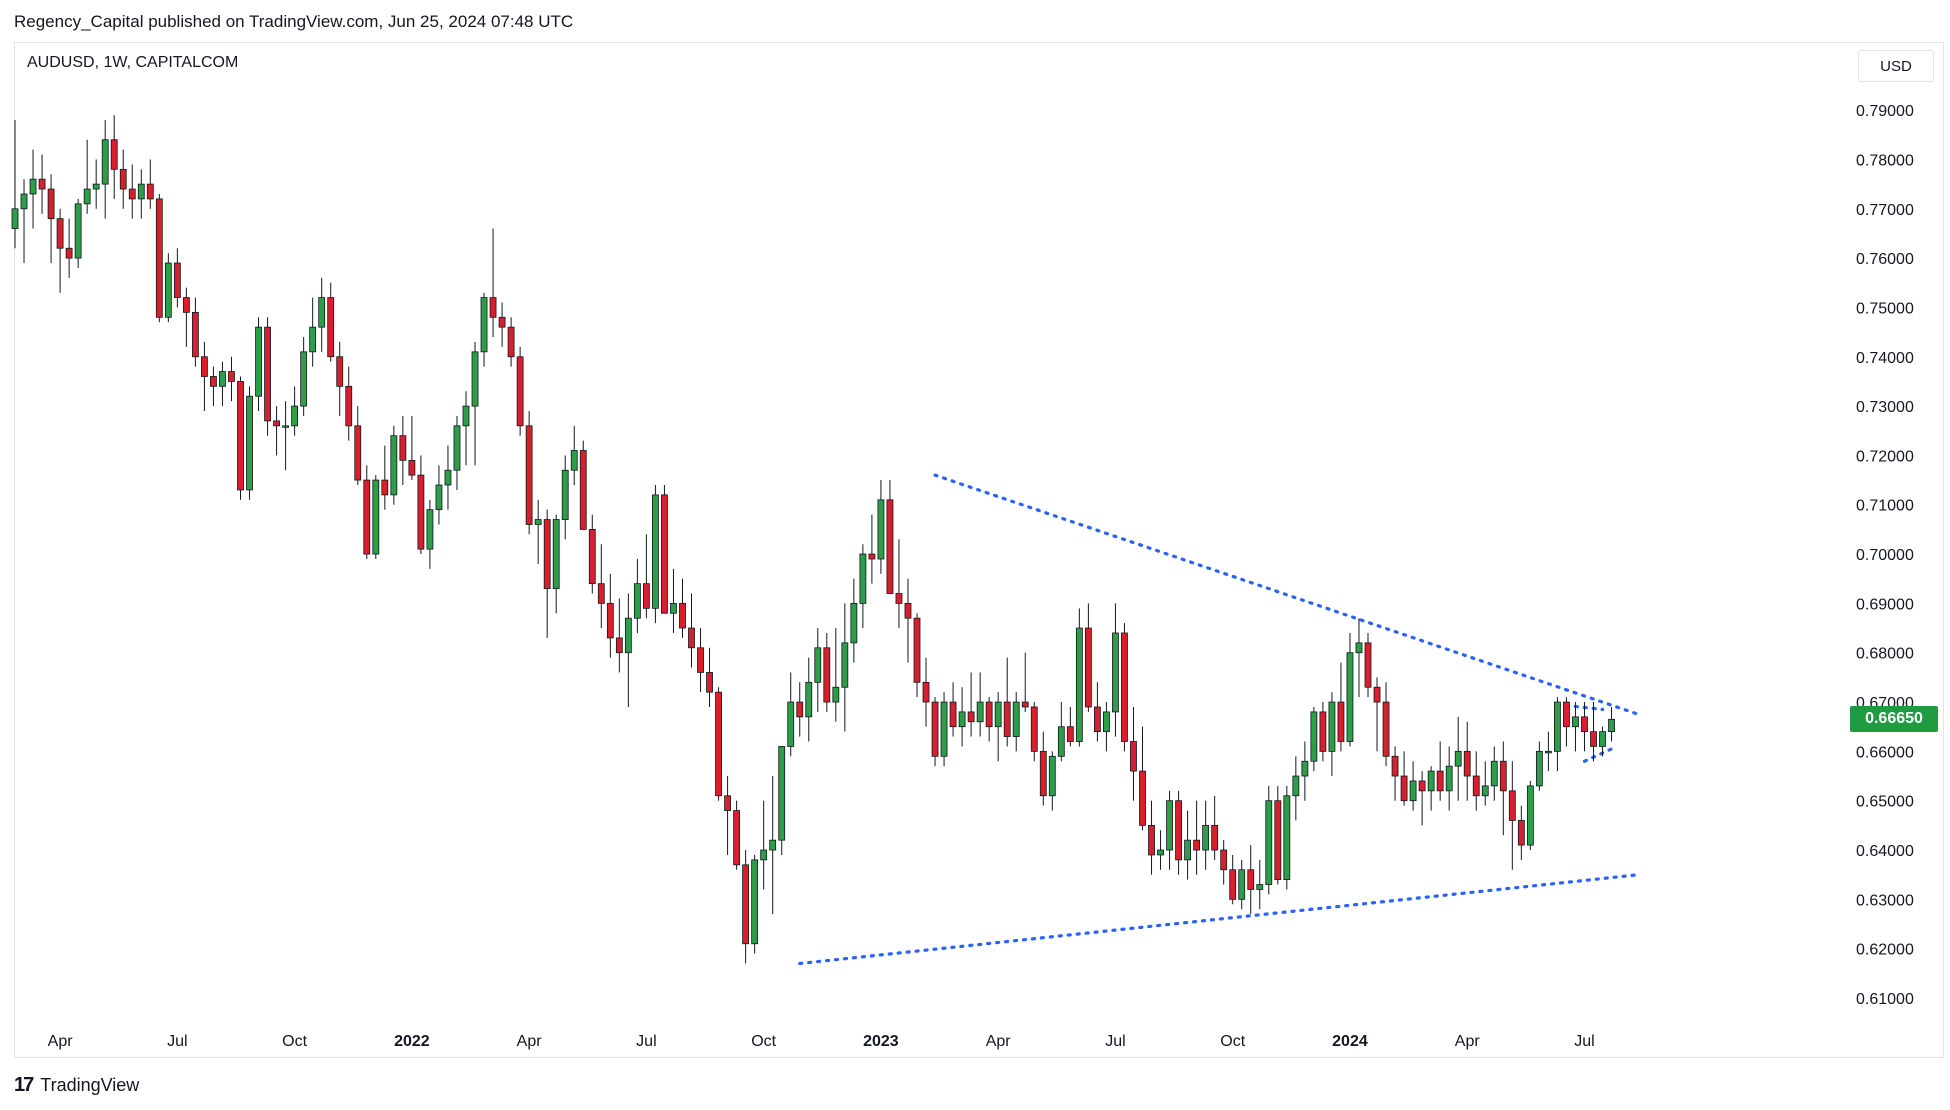 This screenshot has height=1110, width=1950. Describe the element at coordinates (1598, 755) in the screenshot. I see `trendline-inner-bottom` at that location.